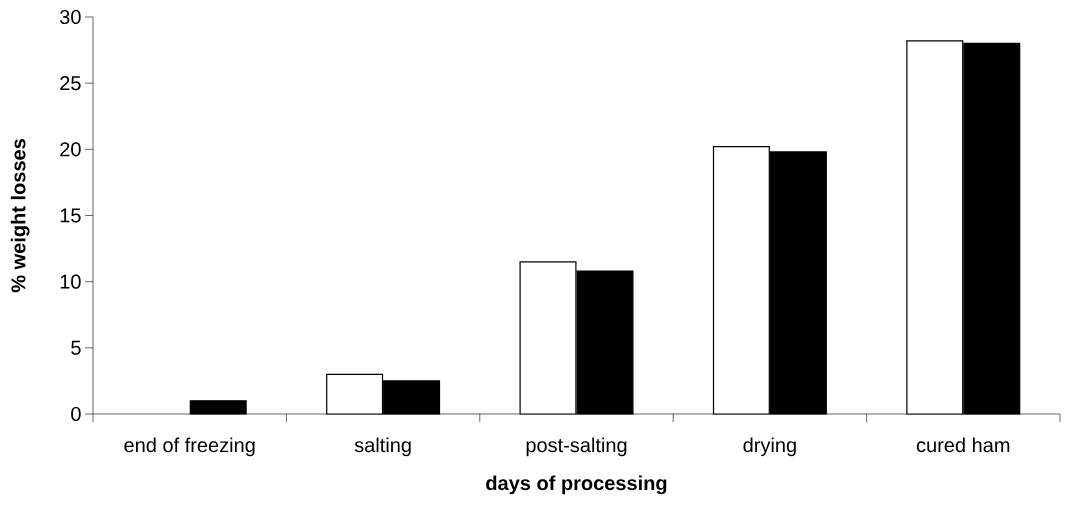 This screenshot has height=511, width=1068. Describe the element at coordinates (76, 347) in the screenshot. I see `y-tick-label: 5` at that location.